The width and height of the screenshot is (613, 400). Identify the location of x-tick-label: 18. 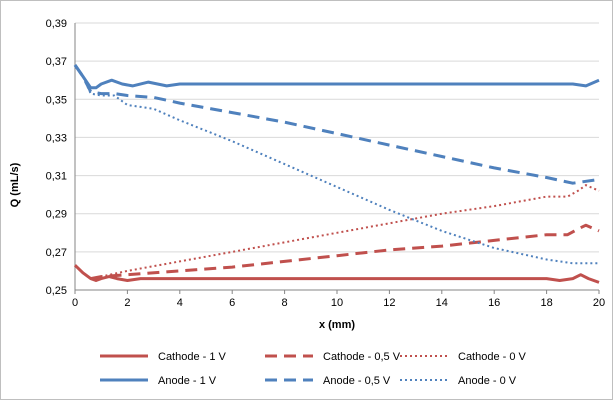
(546, 303).